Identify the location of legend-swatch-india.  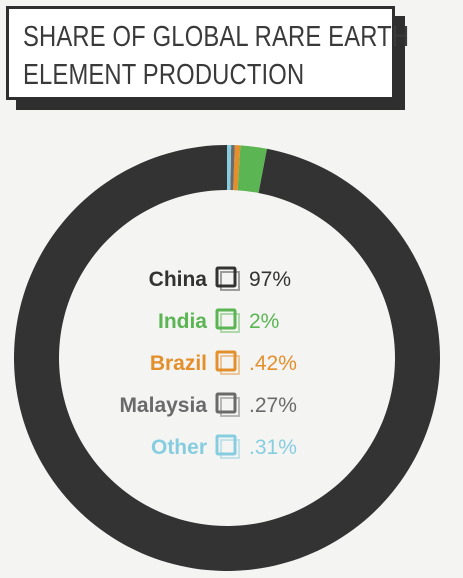
(226, 319).